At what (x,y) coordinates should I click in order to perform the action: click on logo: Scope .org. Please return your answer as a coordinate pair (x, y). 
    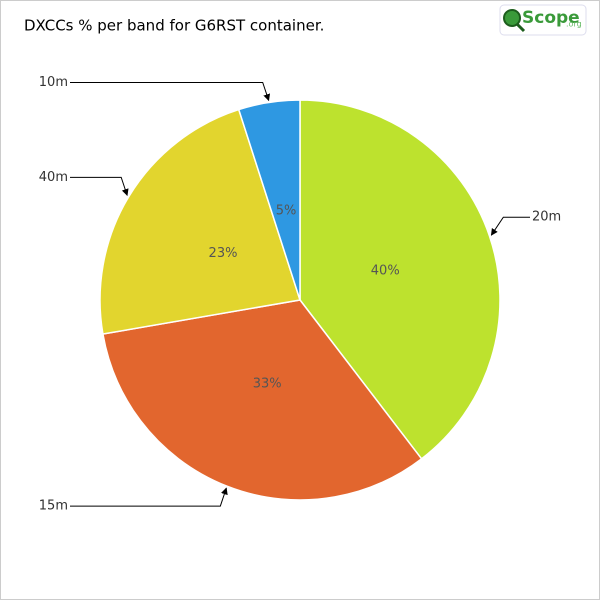
    Looking at the image, I should click on (543, 20).